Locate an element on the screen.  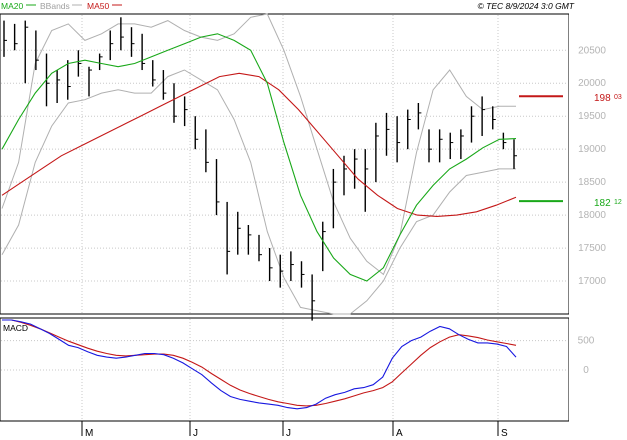
price-tick-label: 18000 is located at coordinates (592, 215).